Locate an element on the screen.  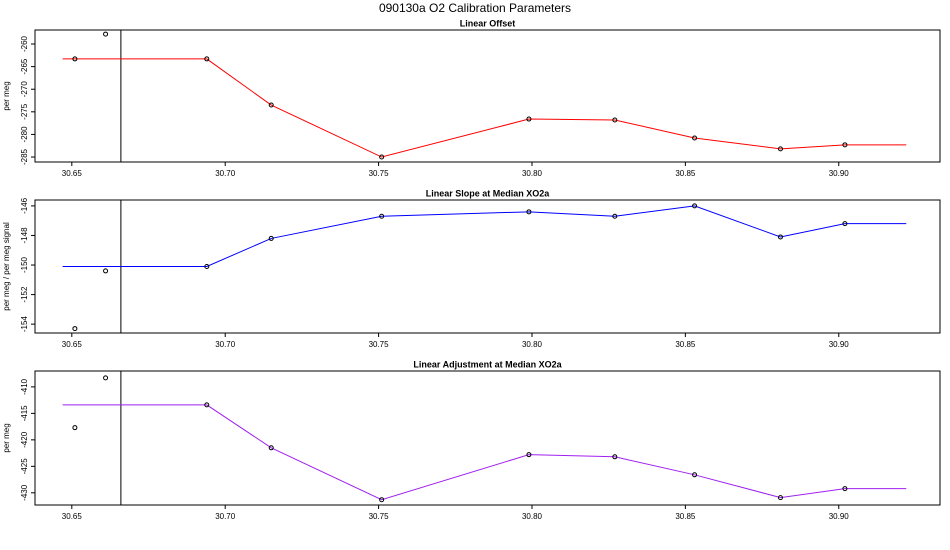
y-tick-label: -152 is located at coordinates (24, 294).